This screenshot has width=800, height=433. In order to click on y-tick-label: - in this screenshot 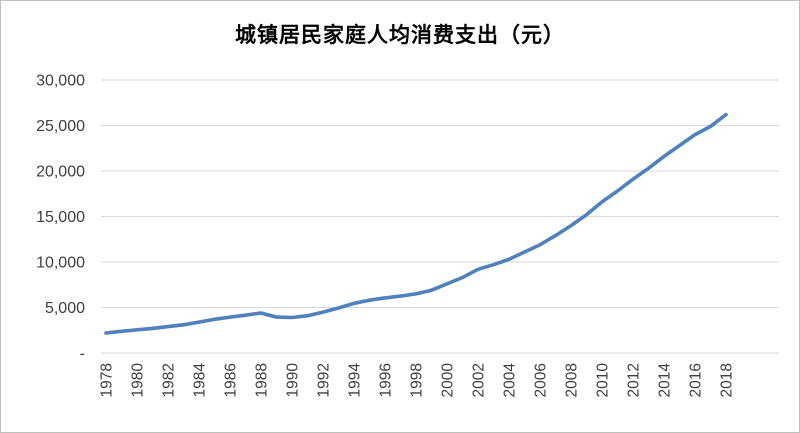, I will do `click(82, 354)`.